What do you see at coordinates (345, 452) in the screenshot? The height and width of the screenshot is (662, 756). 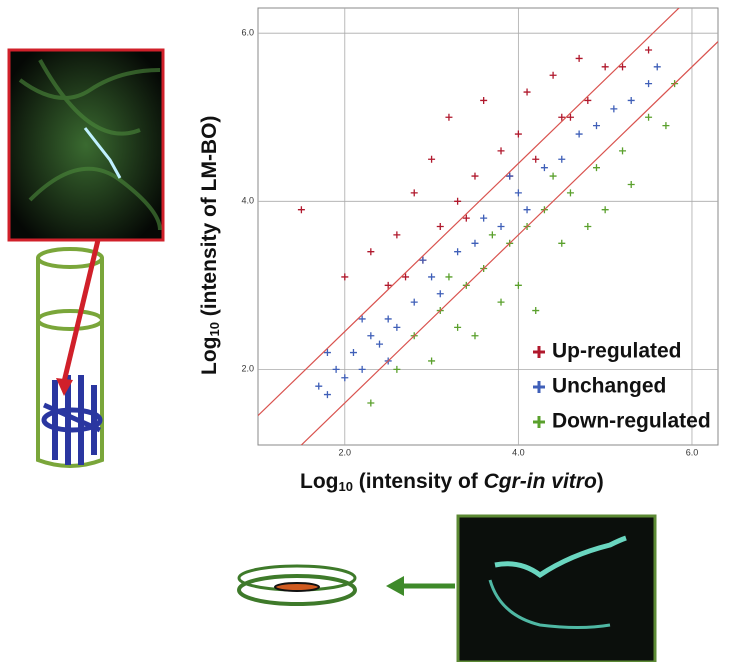 I see `x-tick-label: 2.0` at bounding box center [345, 452].